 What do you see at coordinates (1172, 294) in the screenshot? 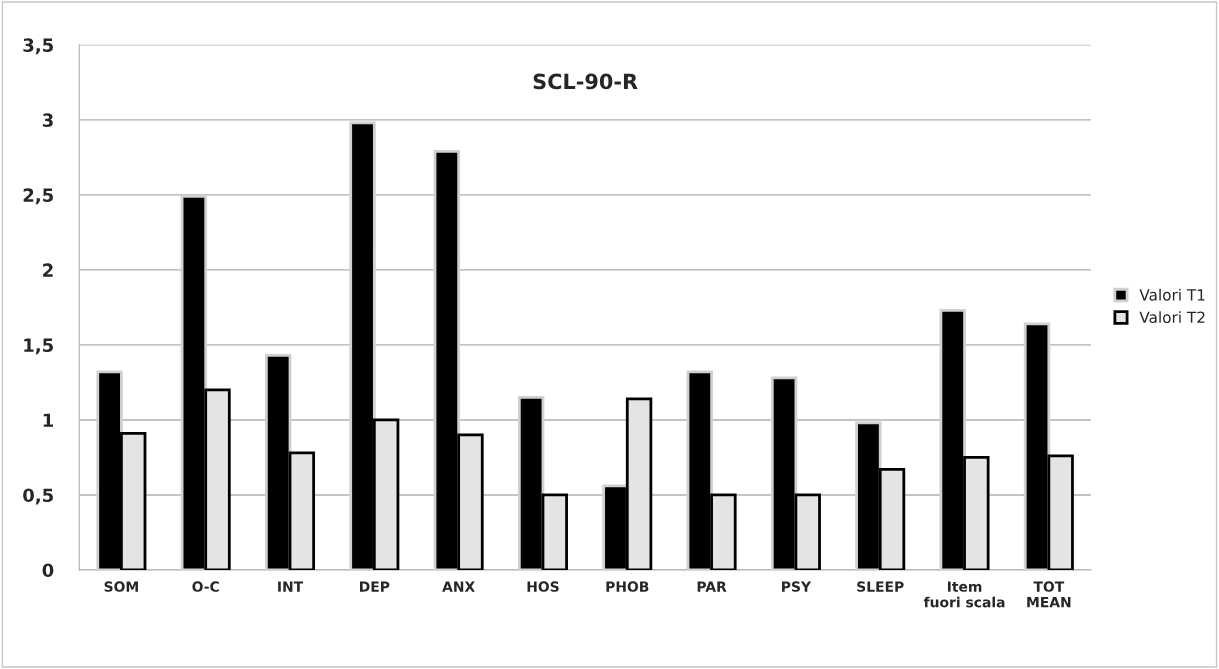
I see `legend-label: Valori T1` at bounding box center [1172, 294].